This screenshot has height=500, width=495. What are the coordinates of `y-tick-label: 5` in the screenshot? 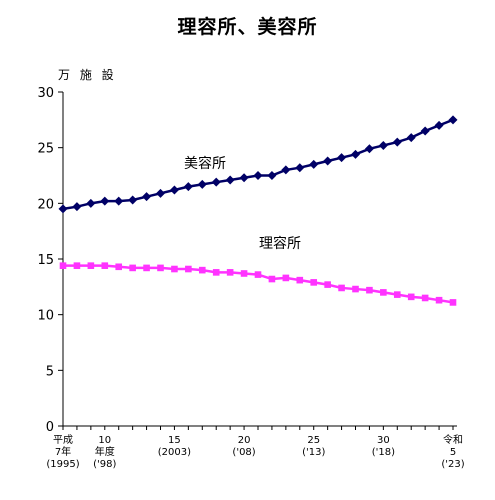 It's located at (50, 371).